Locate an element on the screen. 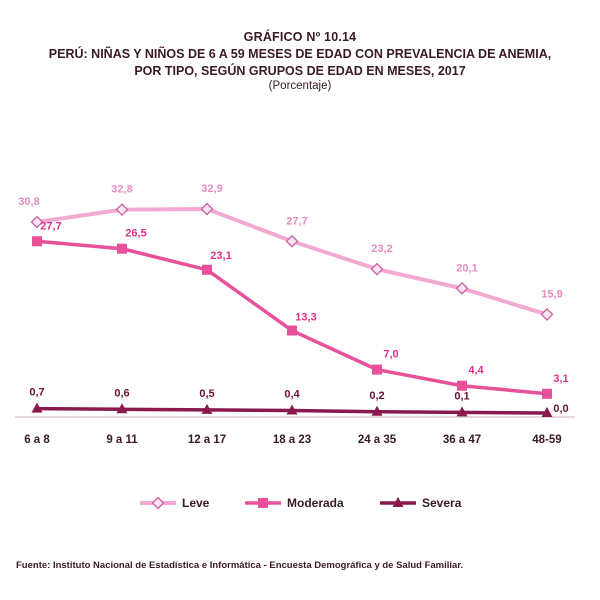  chart-number-title: GRÁFICO Nº 10.14 is located at coordinates (300, 37).